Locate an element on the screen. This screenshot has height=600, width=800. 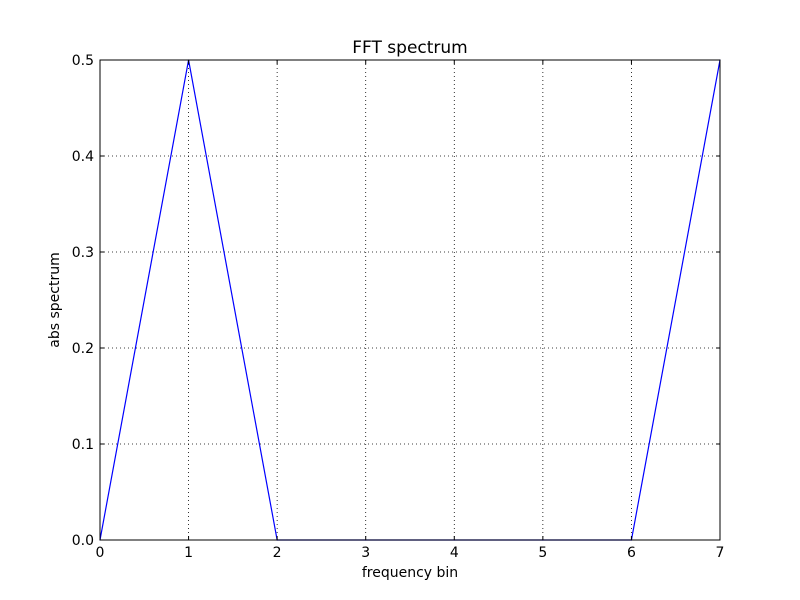
x-tick-label: 3 is located at coordinates (365, 553).